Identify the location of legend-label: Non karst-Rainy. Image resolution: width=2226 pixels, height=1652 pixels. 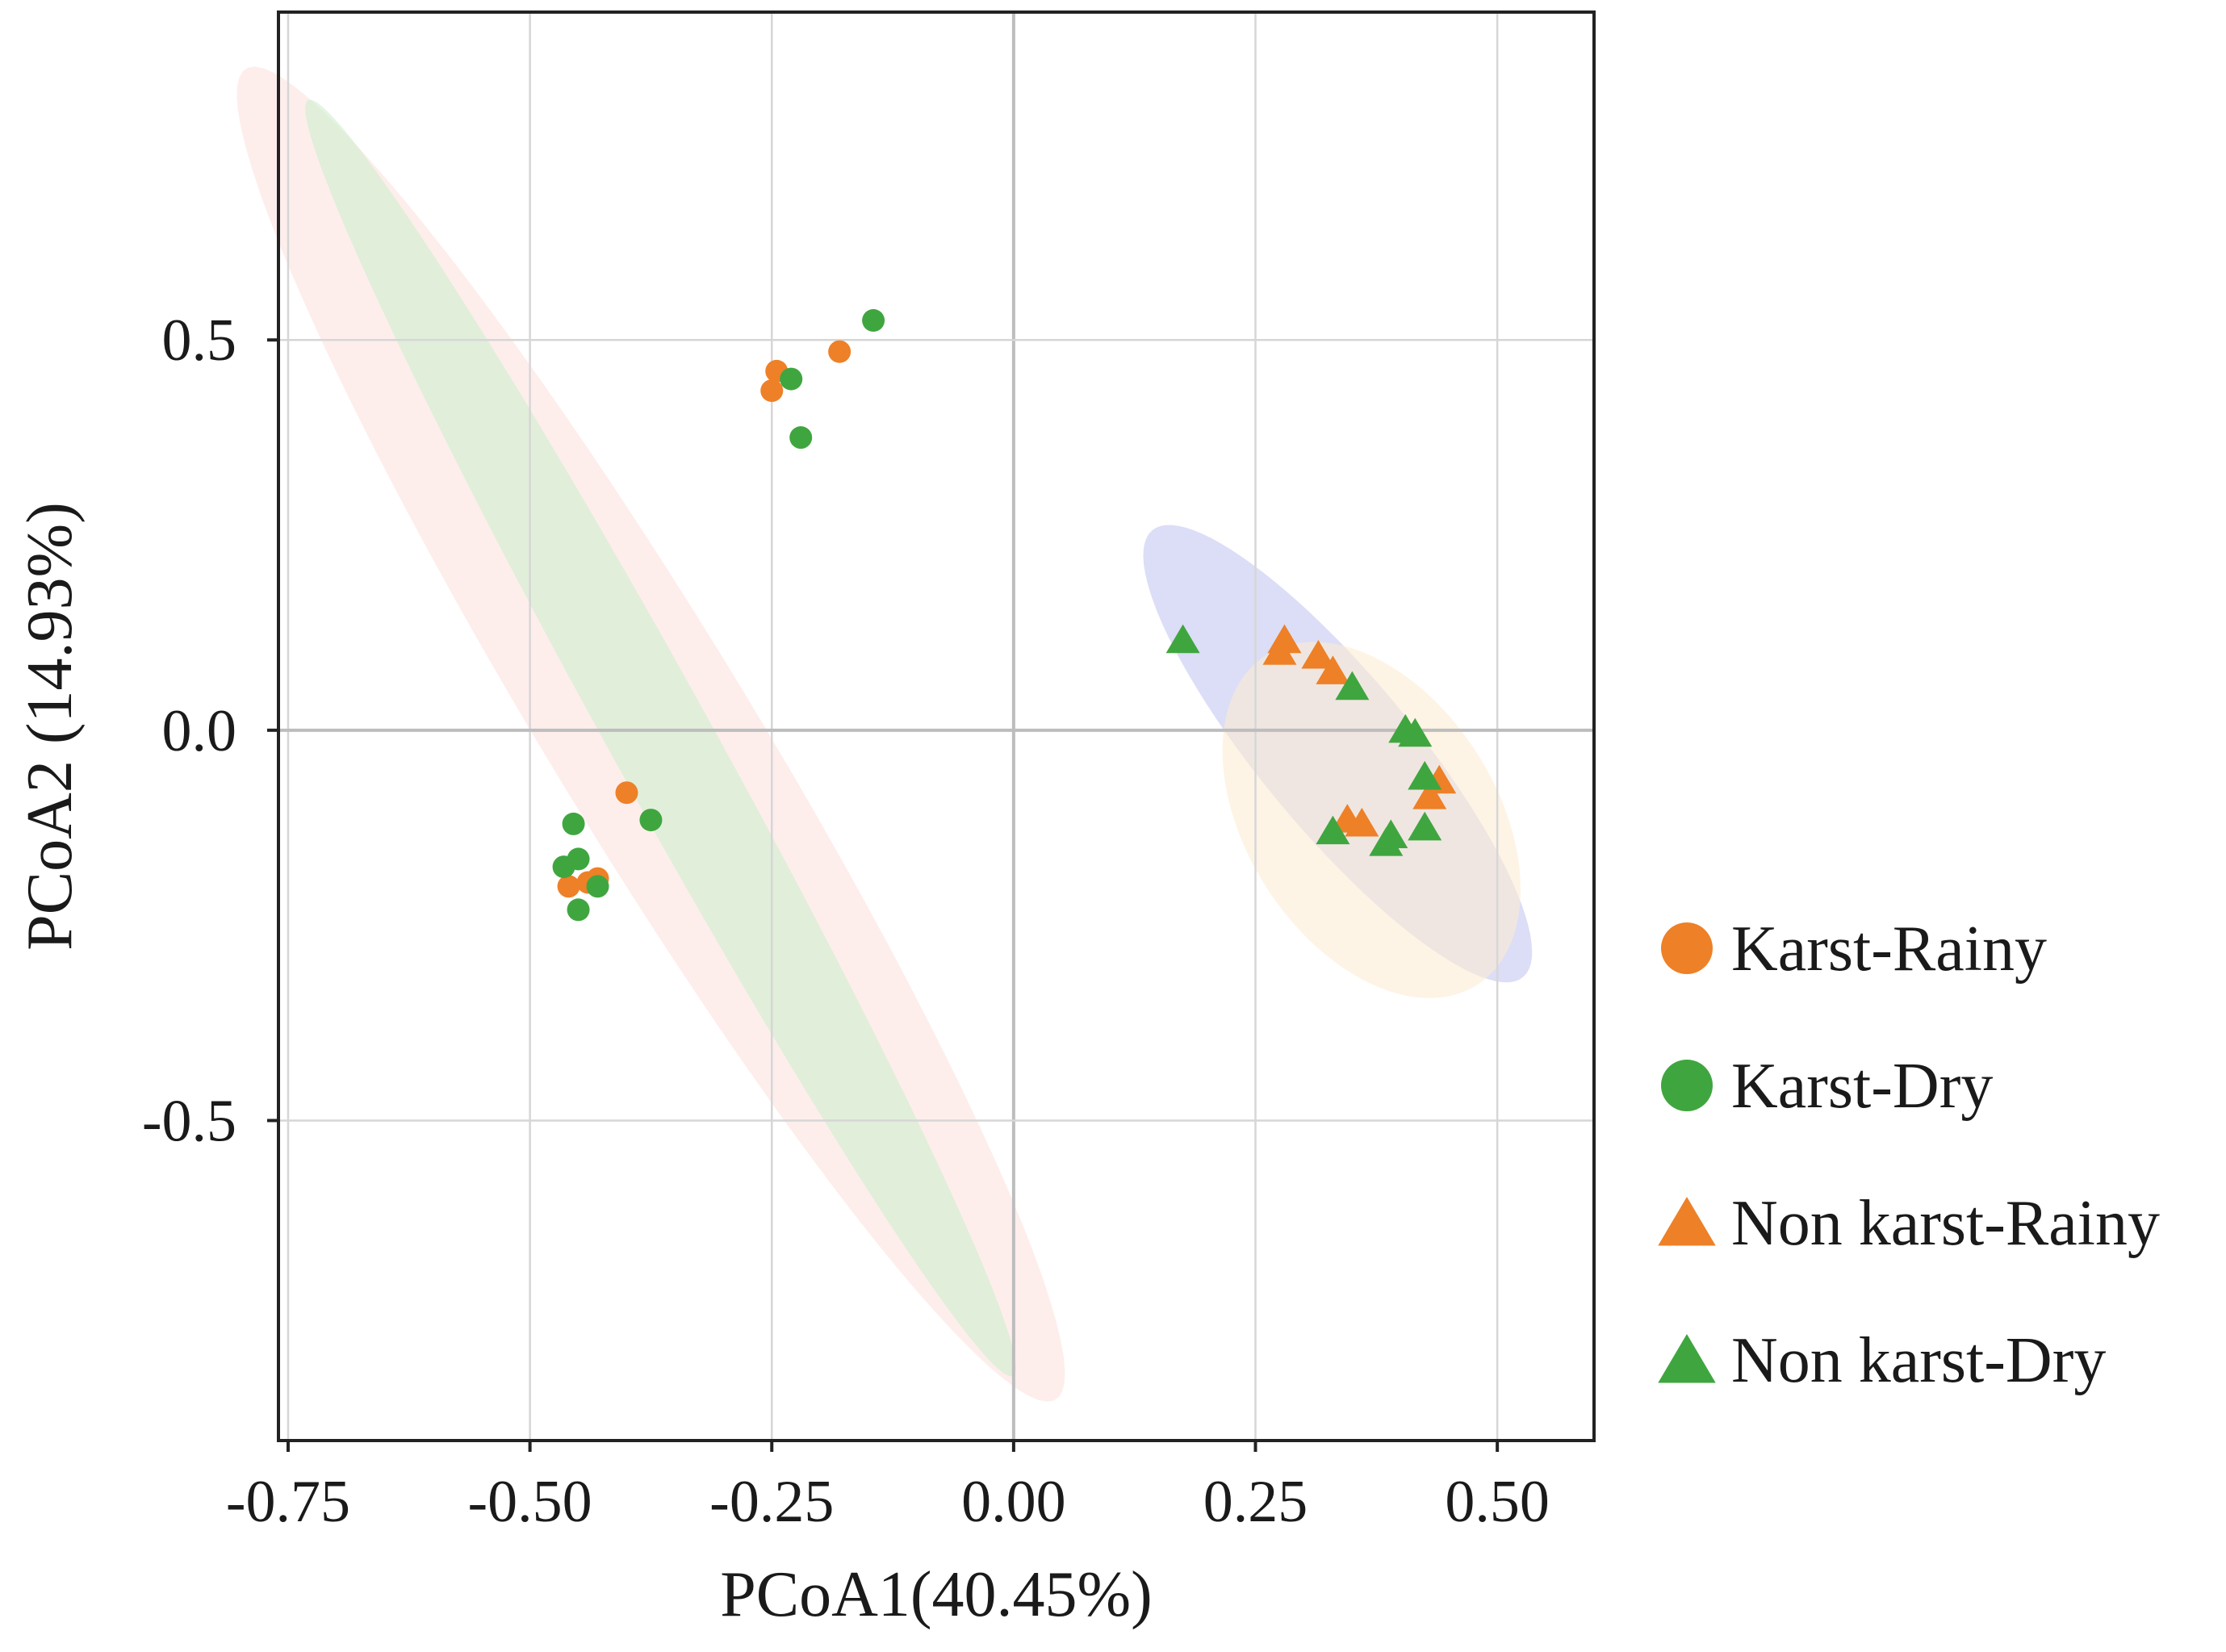
(1945, 1223).